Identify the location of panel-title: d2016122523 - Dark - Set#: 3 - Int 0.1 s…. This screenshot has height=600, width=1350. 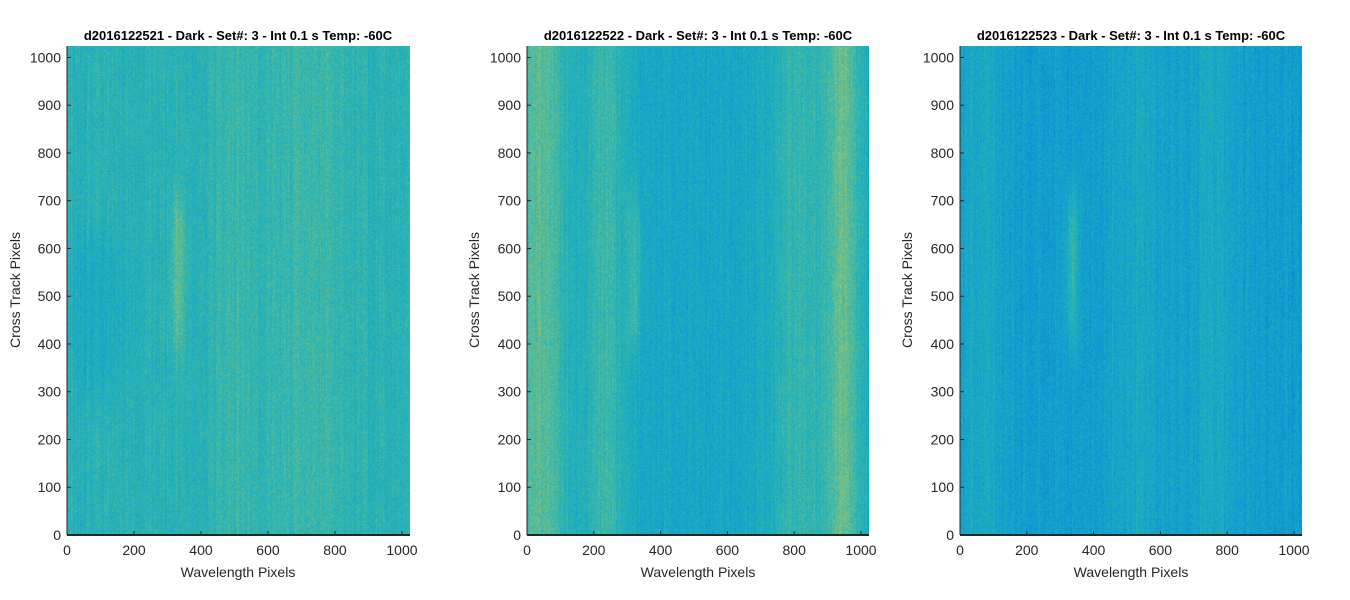
(1131, 35).